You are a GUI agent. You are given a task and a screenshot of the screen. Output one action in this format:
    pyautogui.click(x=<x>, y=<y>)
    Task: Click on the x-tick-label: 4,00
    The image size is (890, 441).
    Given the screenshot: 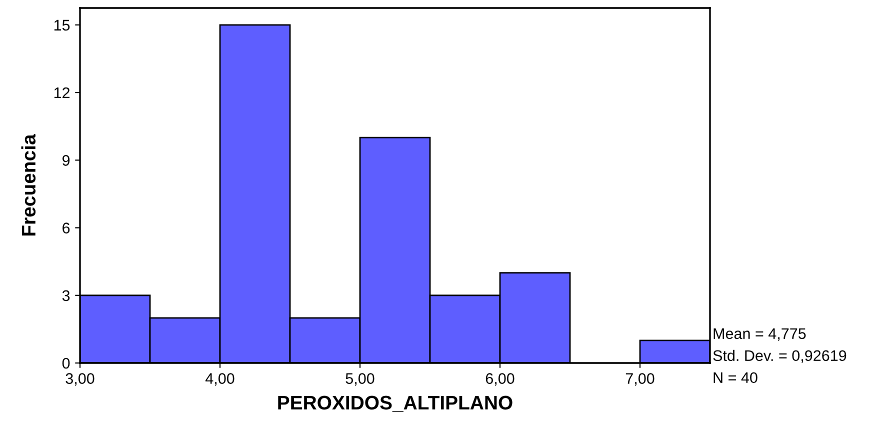 What is the action you would take?
    pyautogui.click(x=219, y=379)
    